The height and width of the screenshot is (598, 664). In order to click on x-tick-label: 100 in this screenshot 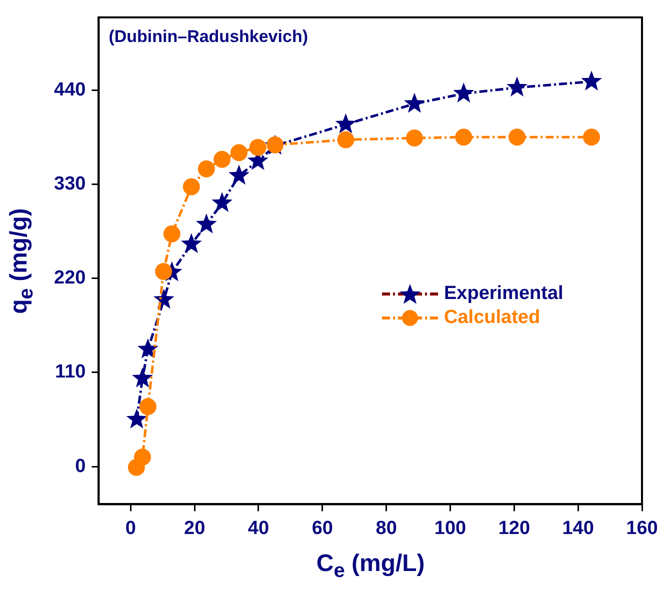, I will do `click(450, 528)`.